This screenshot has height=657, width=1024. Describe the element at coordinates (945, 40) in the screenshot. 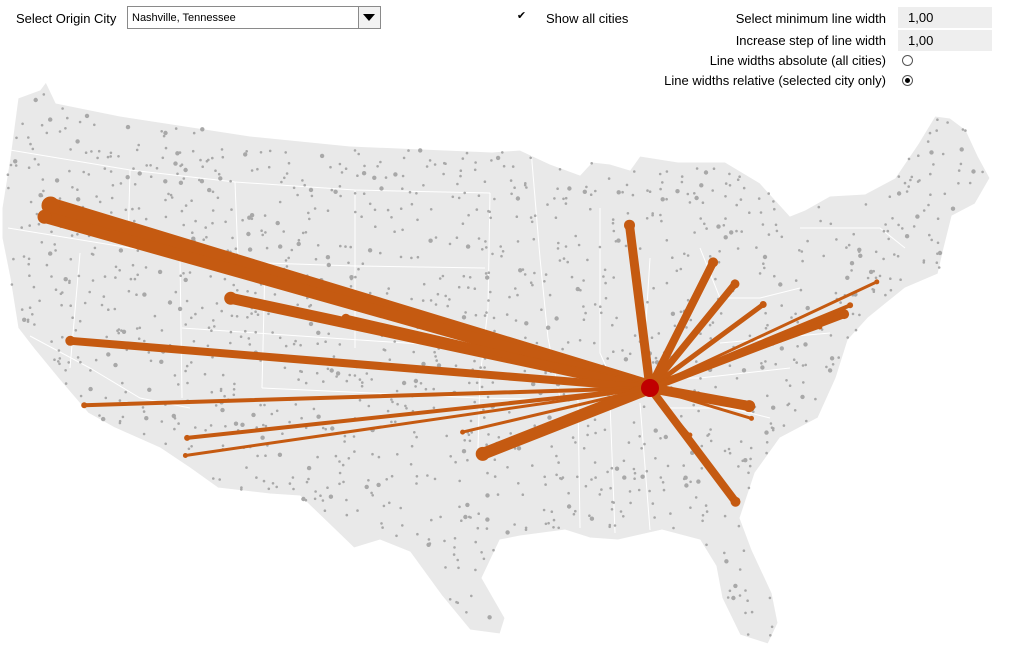

I see `step-width-input: 1,00` at that location.